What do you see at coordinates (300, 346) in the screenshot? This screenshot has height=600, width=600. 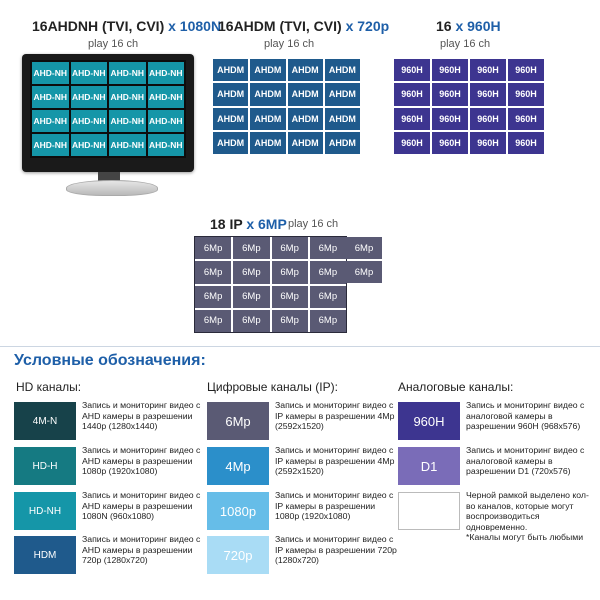 I see `section-divider` at bounding box center [300, 346].